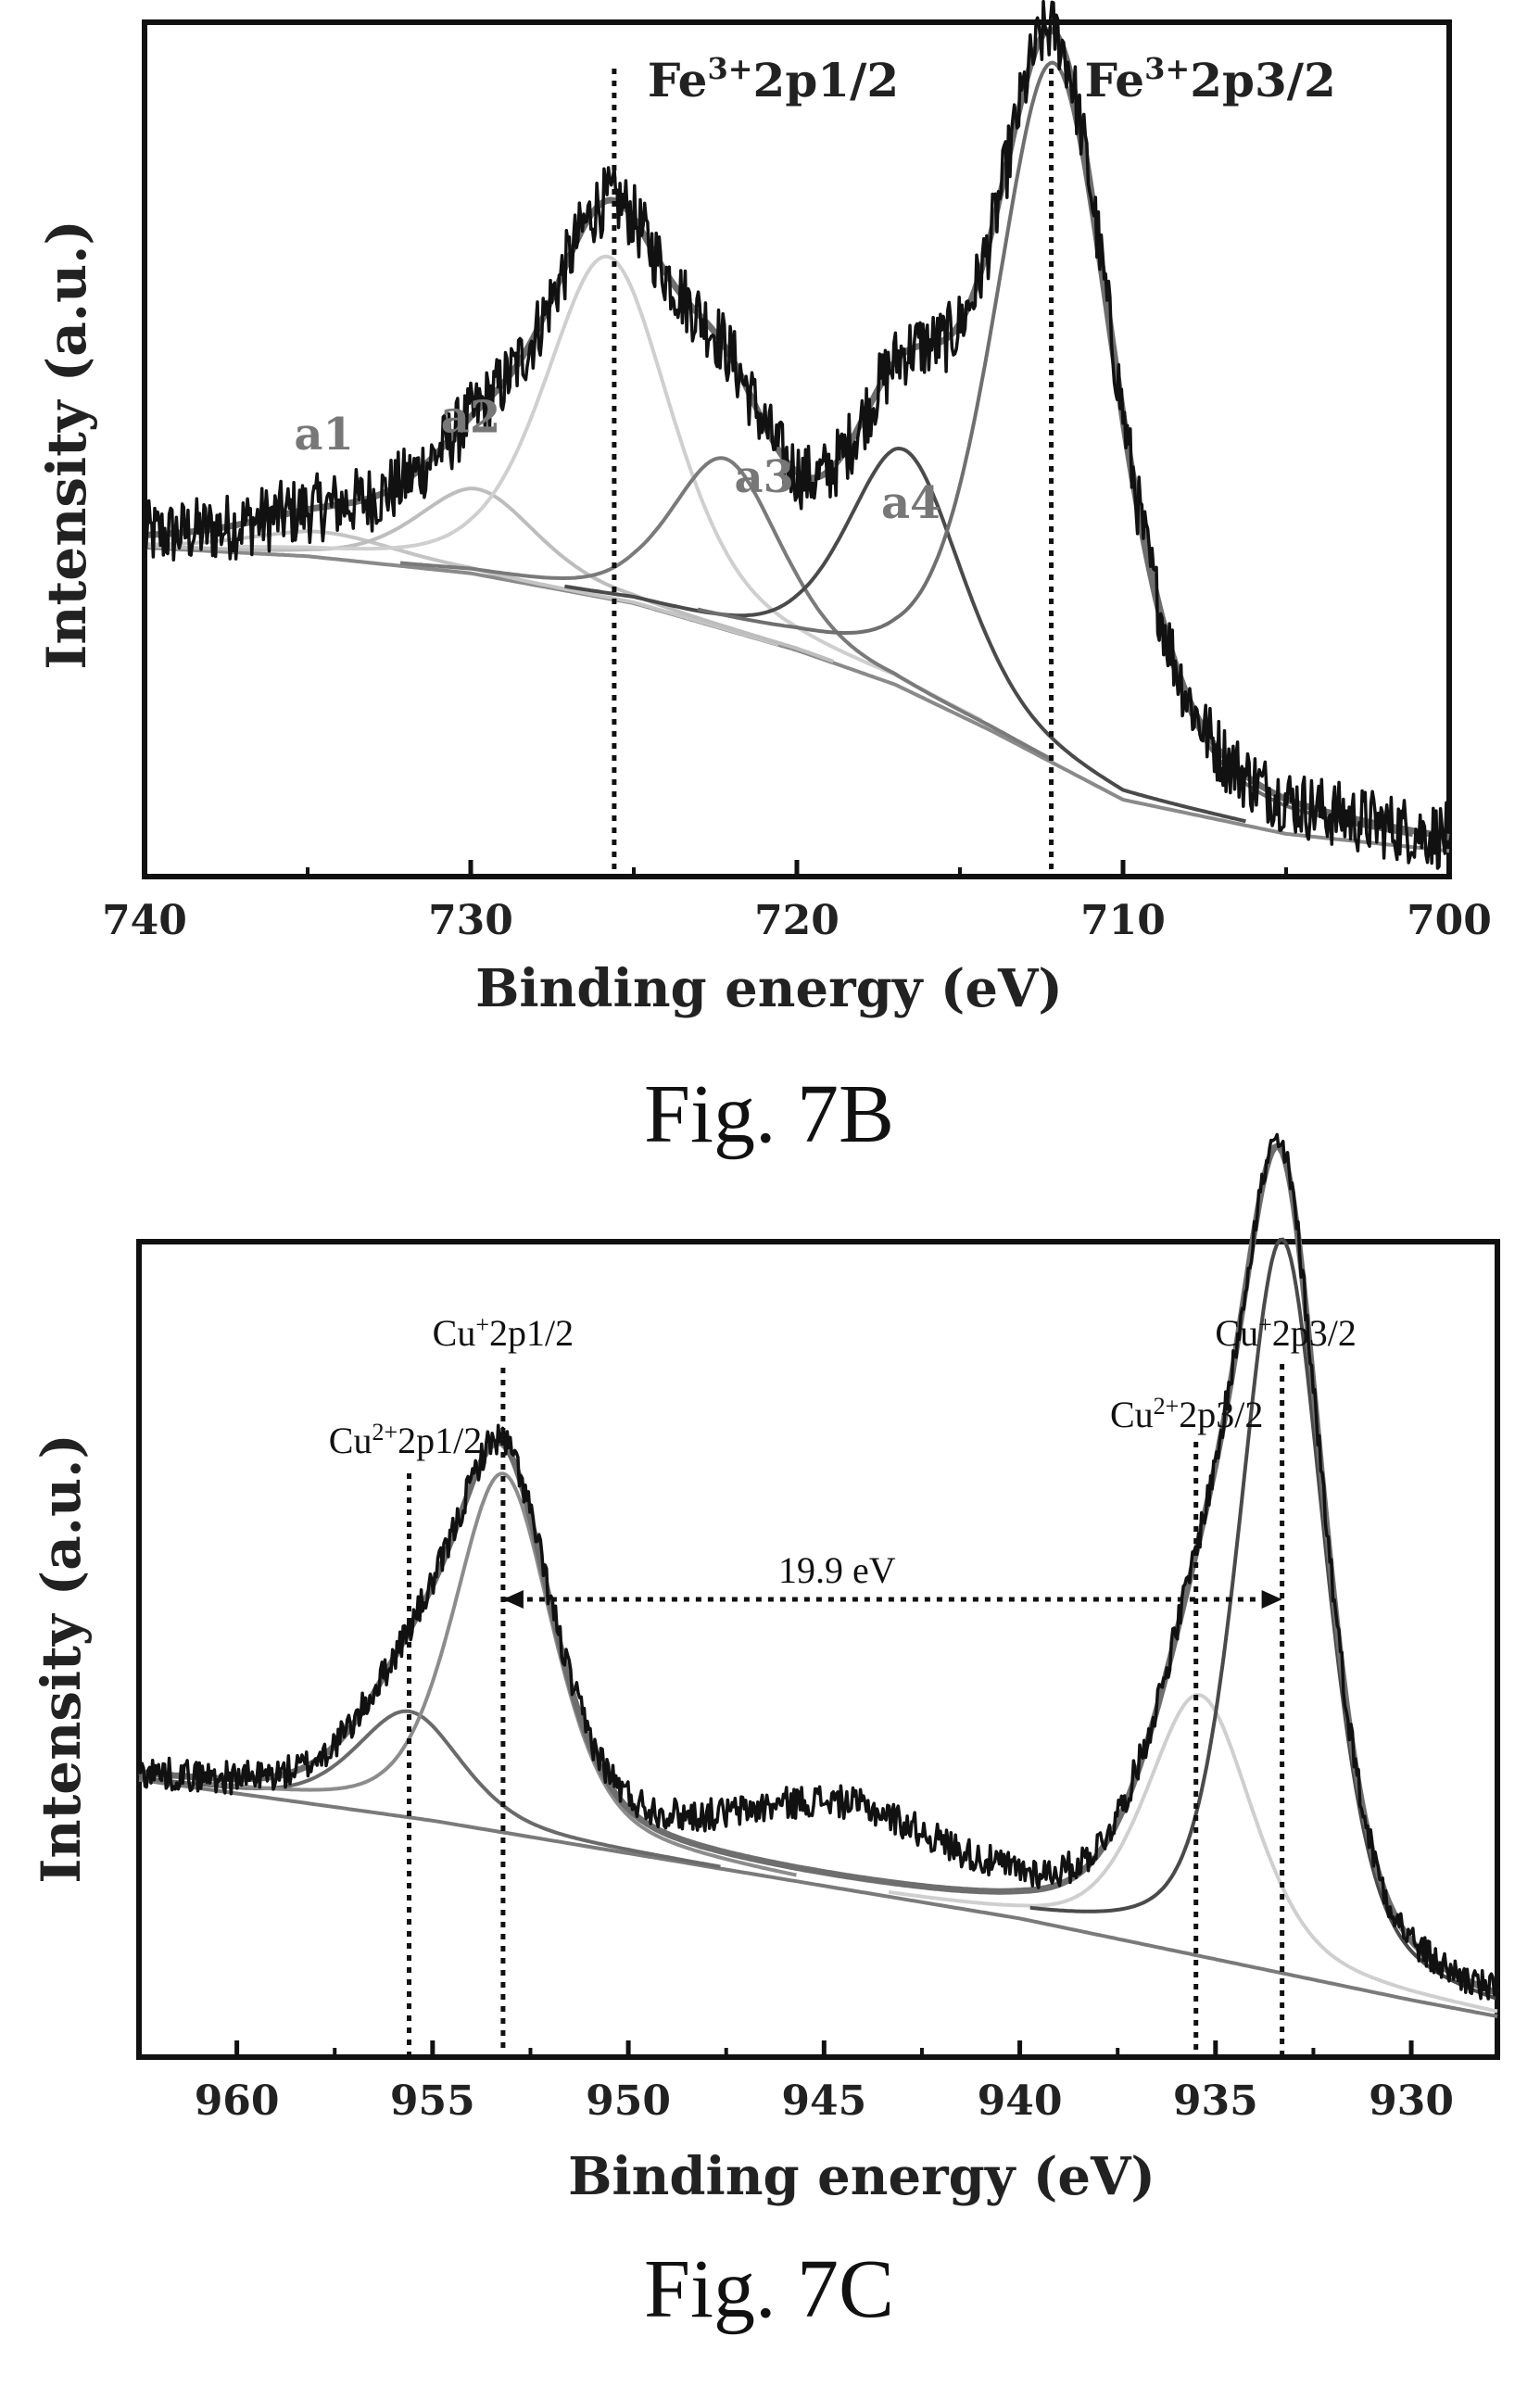 This screenshot has height=2387, width=1540. I want to click on x-tick-label-0-3: 710, so click(1123, 920).